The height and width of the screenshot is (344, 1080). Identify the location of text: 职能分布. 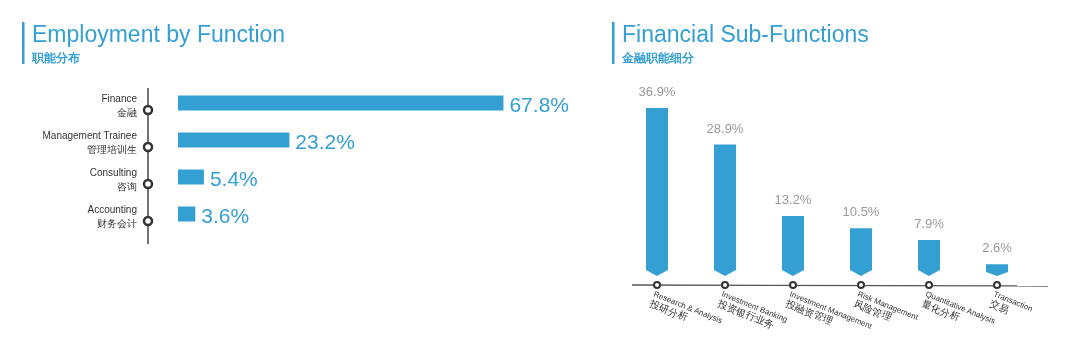
(55, 58).